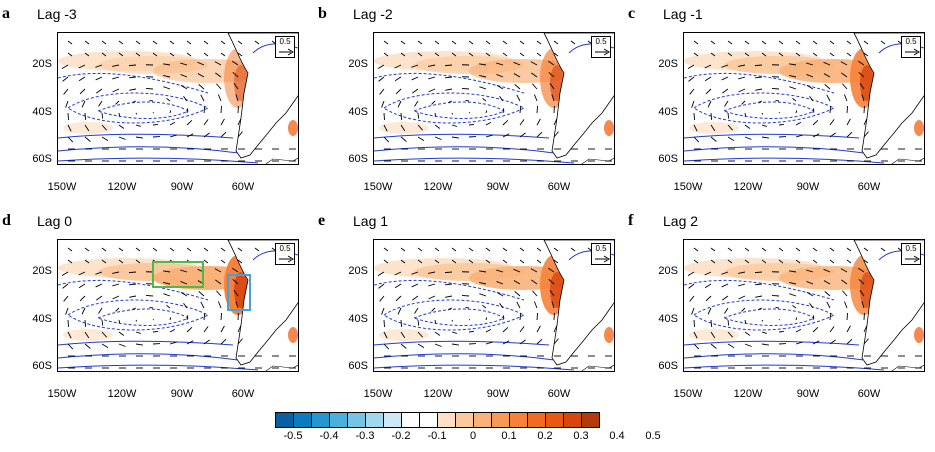  What do you see at coordinates (285, 254) in the screenshot?
I see `reference-vector-box: 0.5` at bounding box center [285, 254].